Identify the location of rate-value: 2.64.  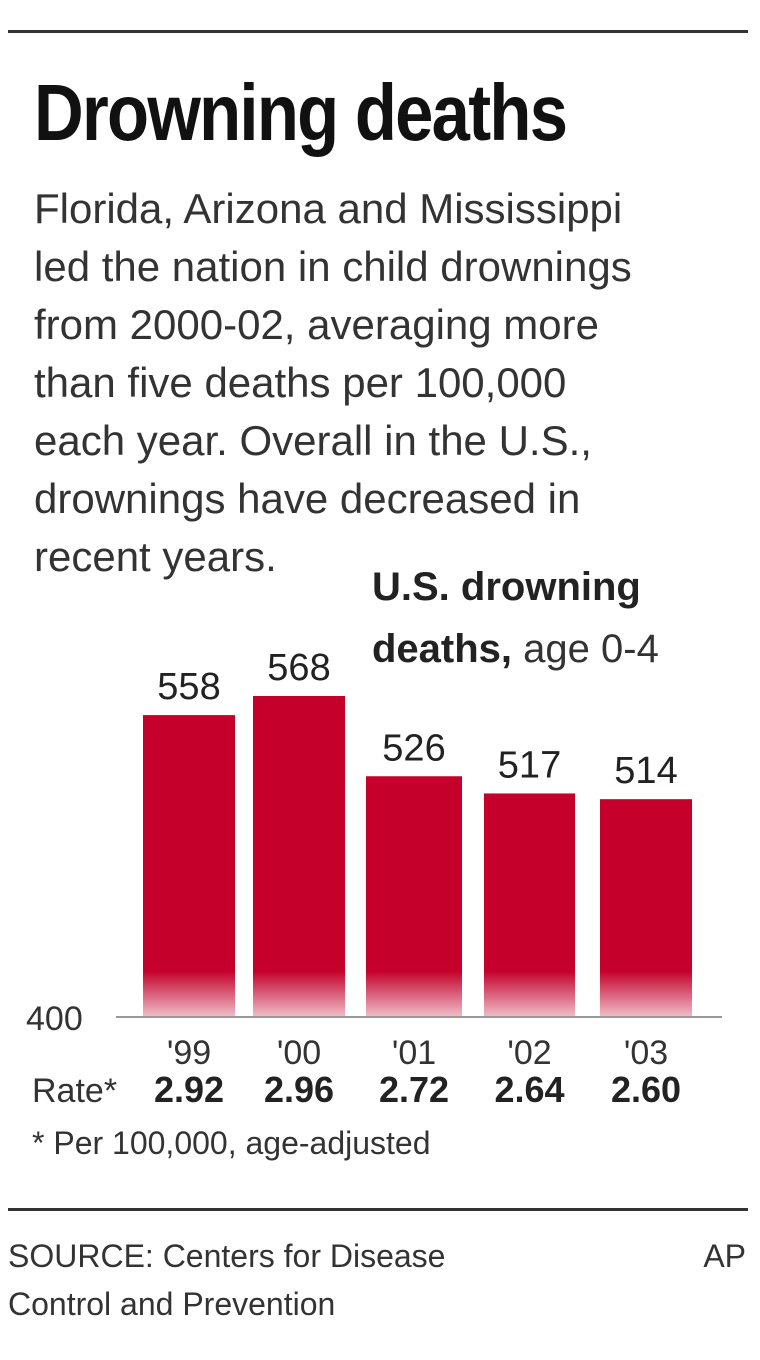
(529, 1089).